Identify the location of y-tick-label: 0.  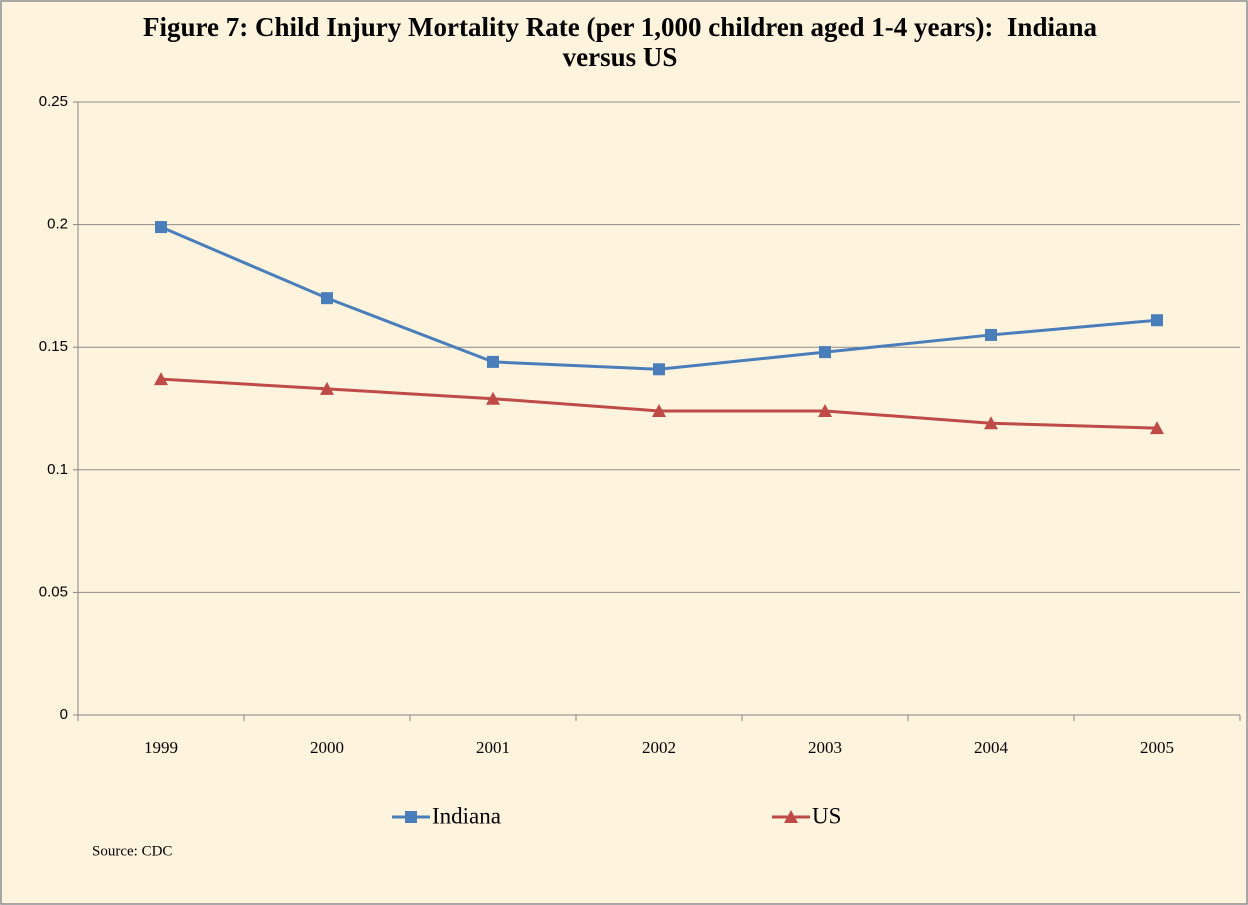
(64, 714).